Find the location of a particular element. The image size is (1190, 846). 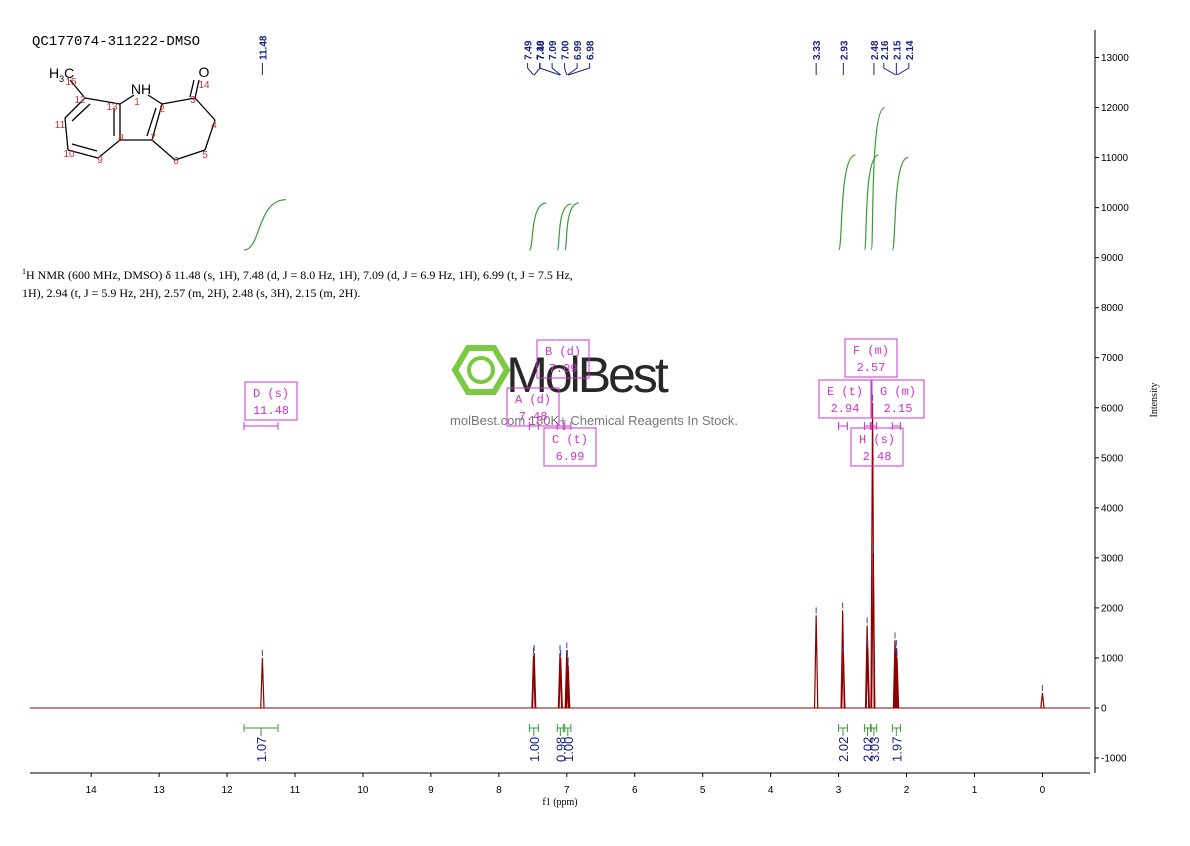

watermark-logo is located at coordinates (481, 370).